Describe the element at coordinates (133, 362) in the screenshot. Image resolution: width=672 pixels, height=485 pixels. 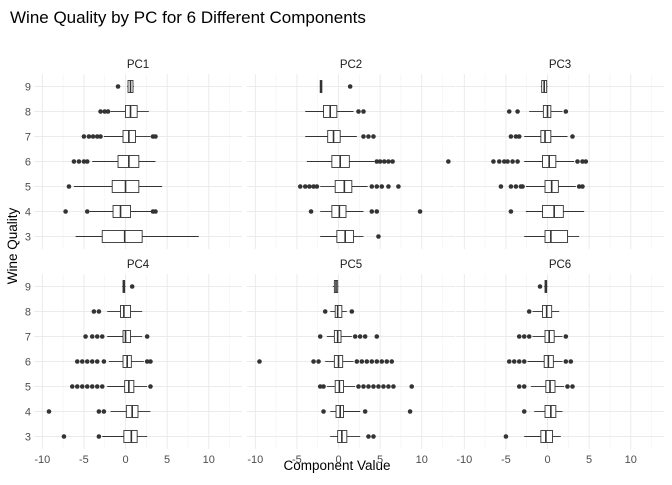
I see `facet-panel: PC4 3 4 5 6 7 8 9 -10 -5 0 5 10` at that location.